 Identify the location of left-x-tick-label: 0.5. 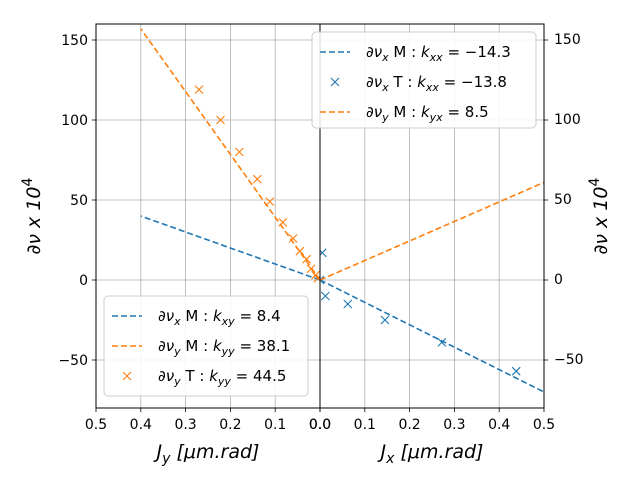
(96, 425).